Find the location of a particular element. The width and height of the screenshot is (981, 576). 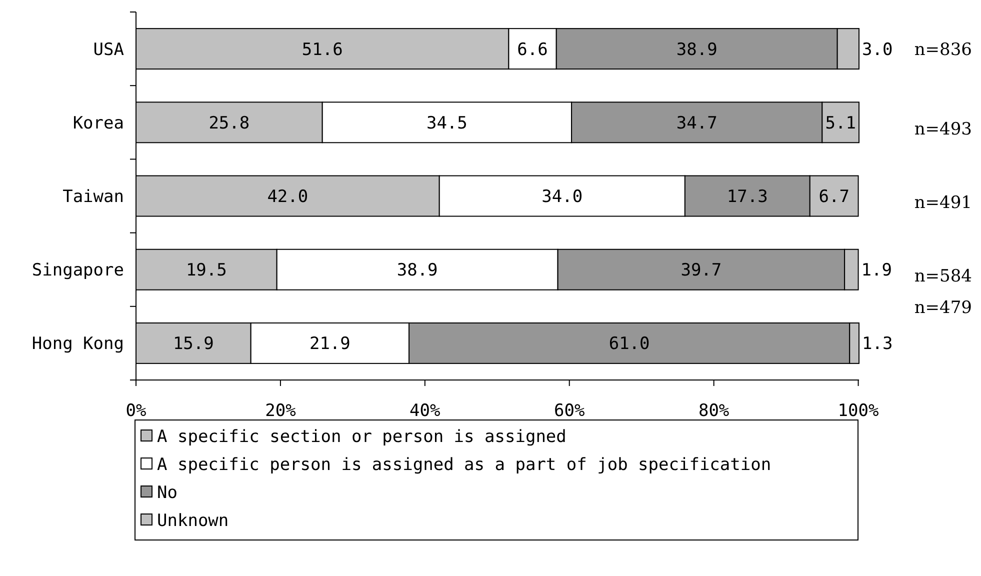

x-tick-label: 0% is located at coordinates (136, 411).